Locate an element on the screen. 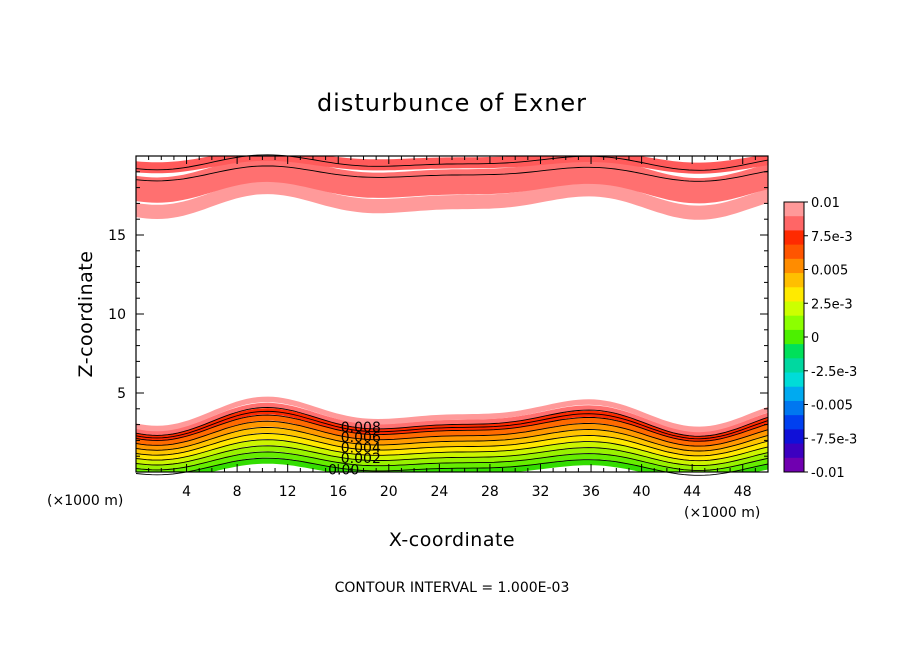 The height and width of the screenshot is (654, 904). y-unit-label: (×1000 m) is located at coordinates (85, 501).